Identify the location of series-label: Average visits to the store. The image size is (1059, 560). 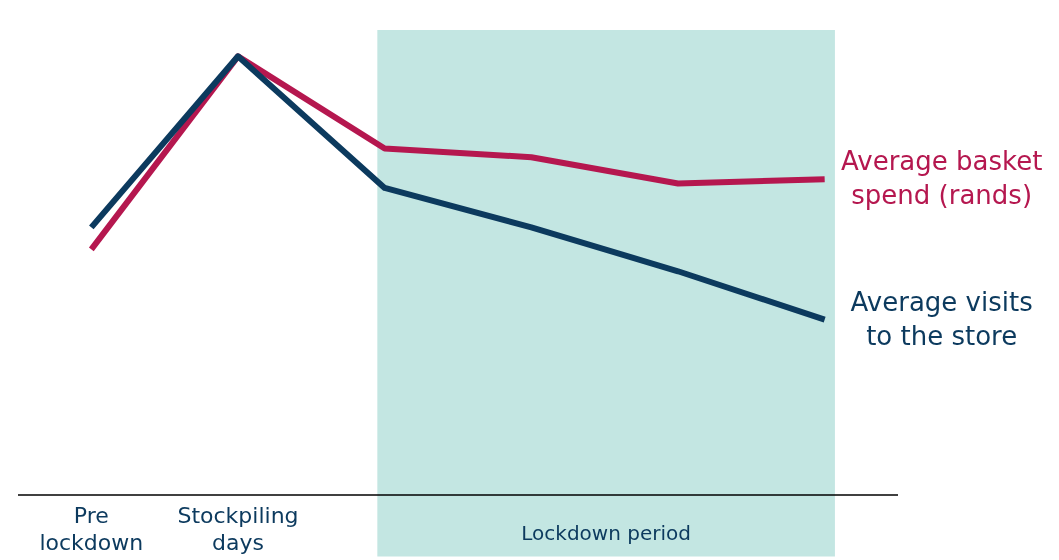
(941, 318).